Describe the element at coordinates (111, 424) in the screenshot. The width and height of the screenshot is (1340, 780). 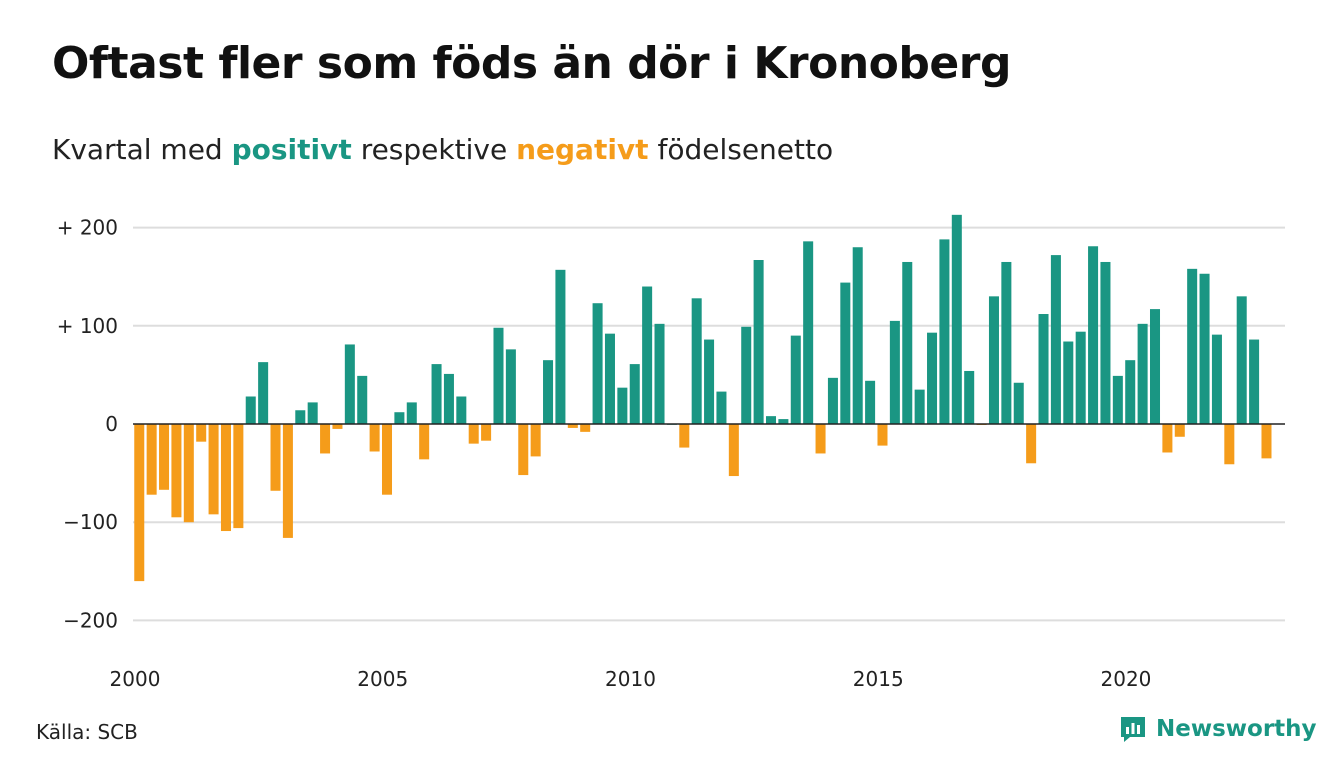
I see `y-tick-label: 0` at that location.